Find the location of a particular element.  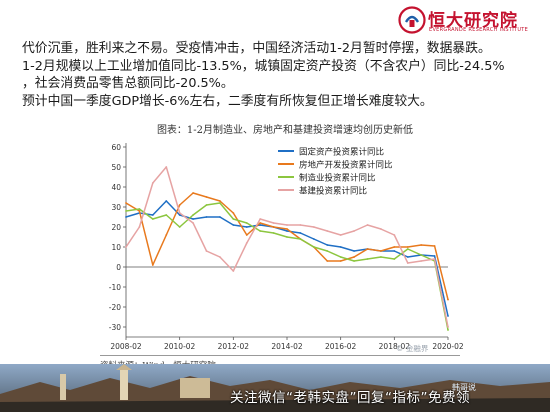

brand-name-en: EVERGRANDE RESEARCH INSTITUTE is located at coordinates (479, 30).